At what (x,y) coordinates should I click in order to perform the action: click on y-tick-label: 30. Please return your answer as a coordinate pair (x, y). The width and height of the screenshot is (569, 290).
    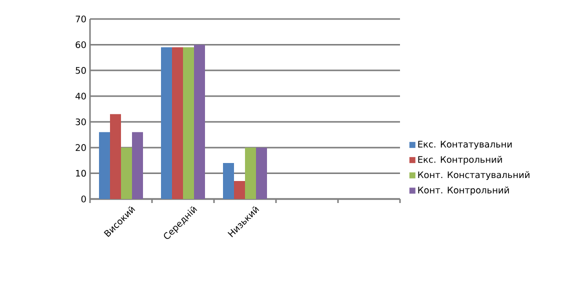
    Looking at the image, I should click on (81, 122).